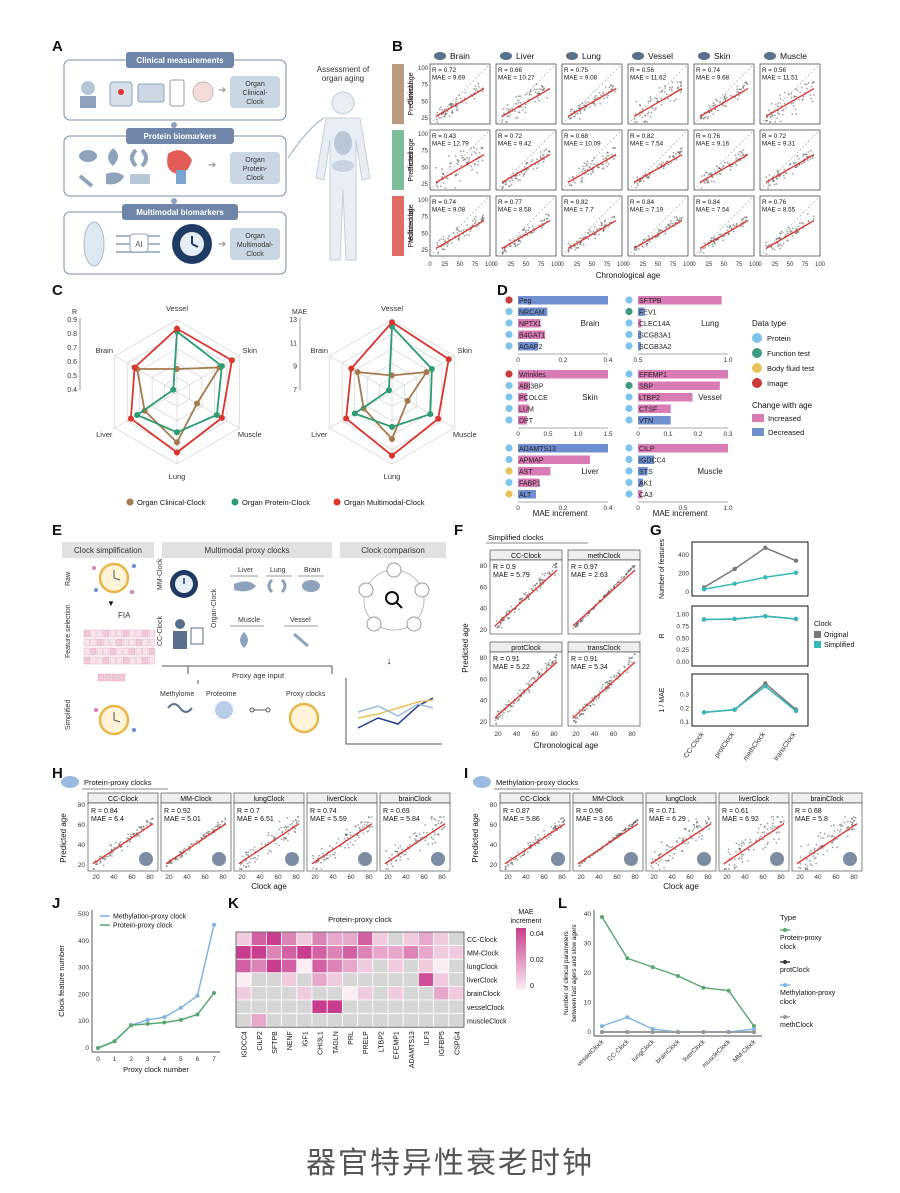 This screenshot has width=900, height=1193. Describe the element at coordinates (724, 265) in the screenshot. I see `xtick: 50` at that location.